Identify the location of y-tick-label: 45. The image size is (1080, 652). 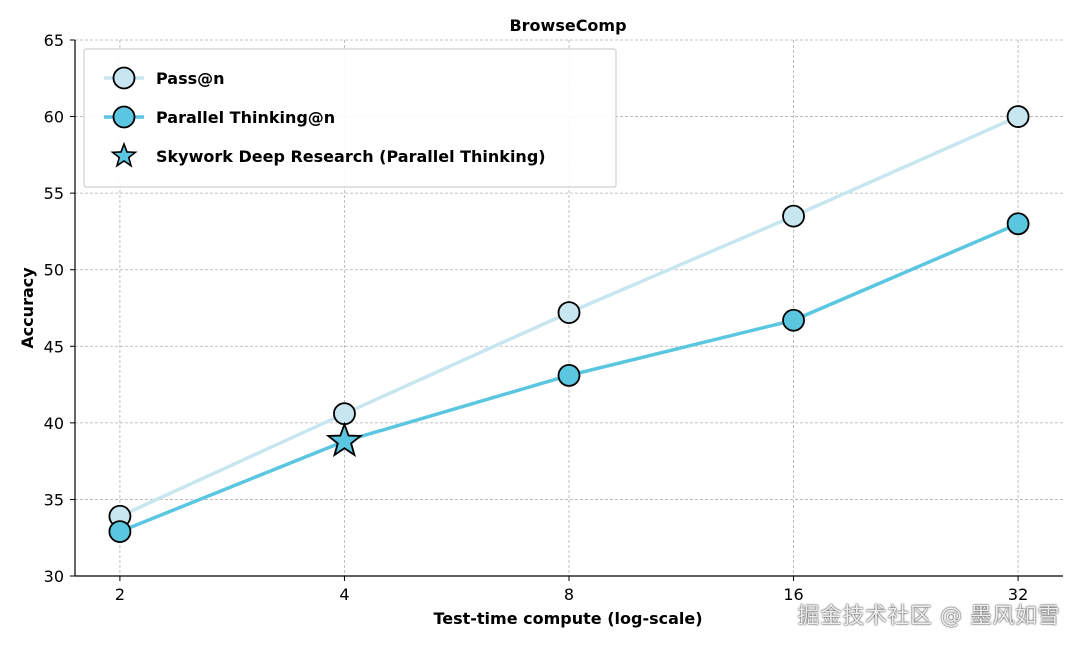
(54, 346).